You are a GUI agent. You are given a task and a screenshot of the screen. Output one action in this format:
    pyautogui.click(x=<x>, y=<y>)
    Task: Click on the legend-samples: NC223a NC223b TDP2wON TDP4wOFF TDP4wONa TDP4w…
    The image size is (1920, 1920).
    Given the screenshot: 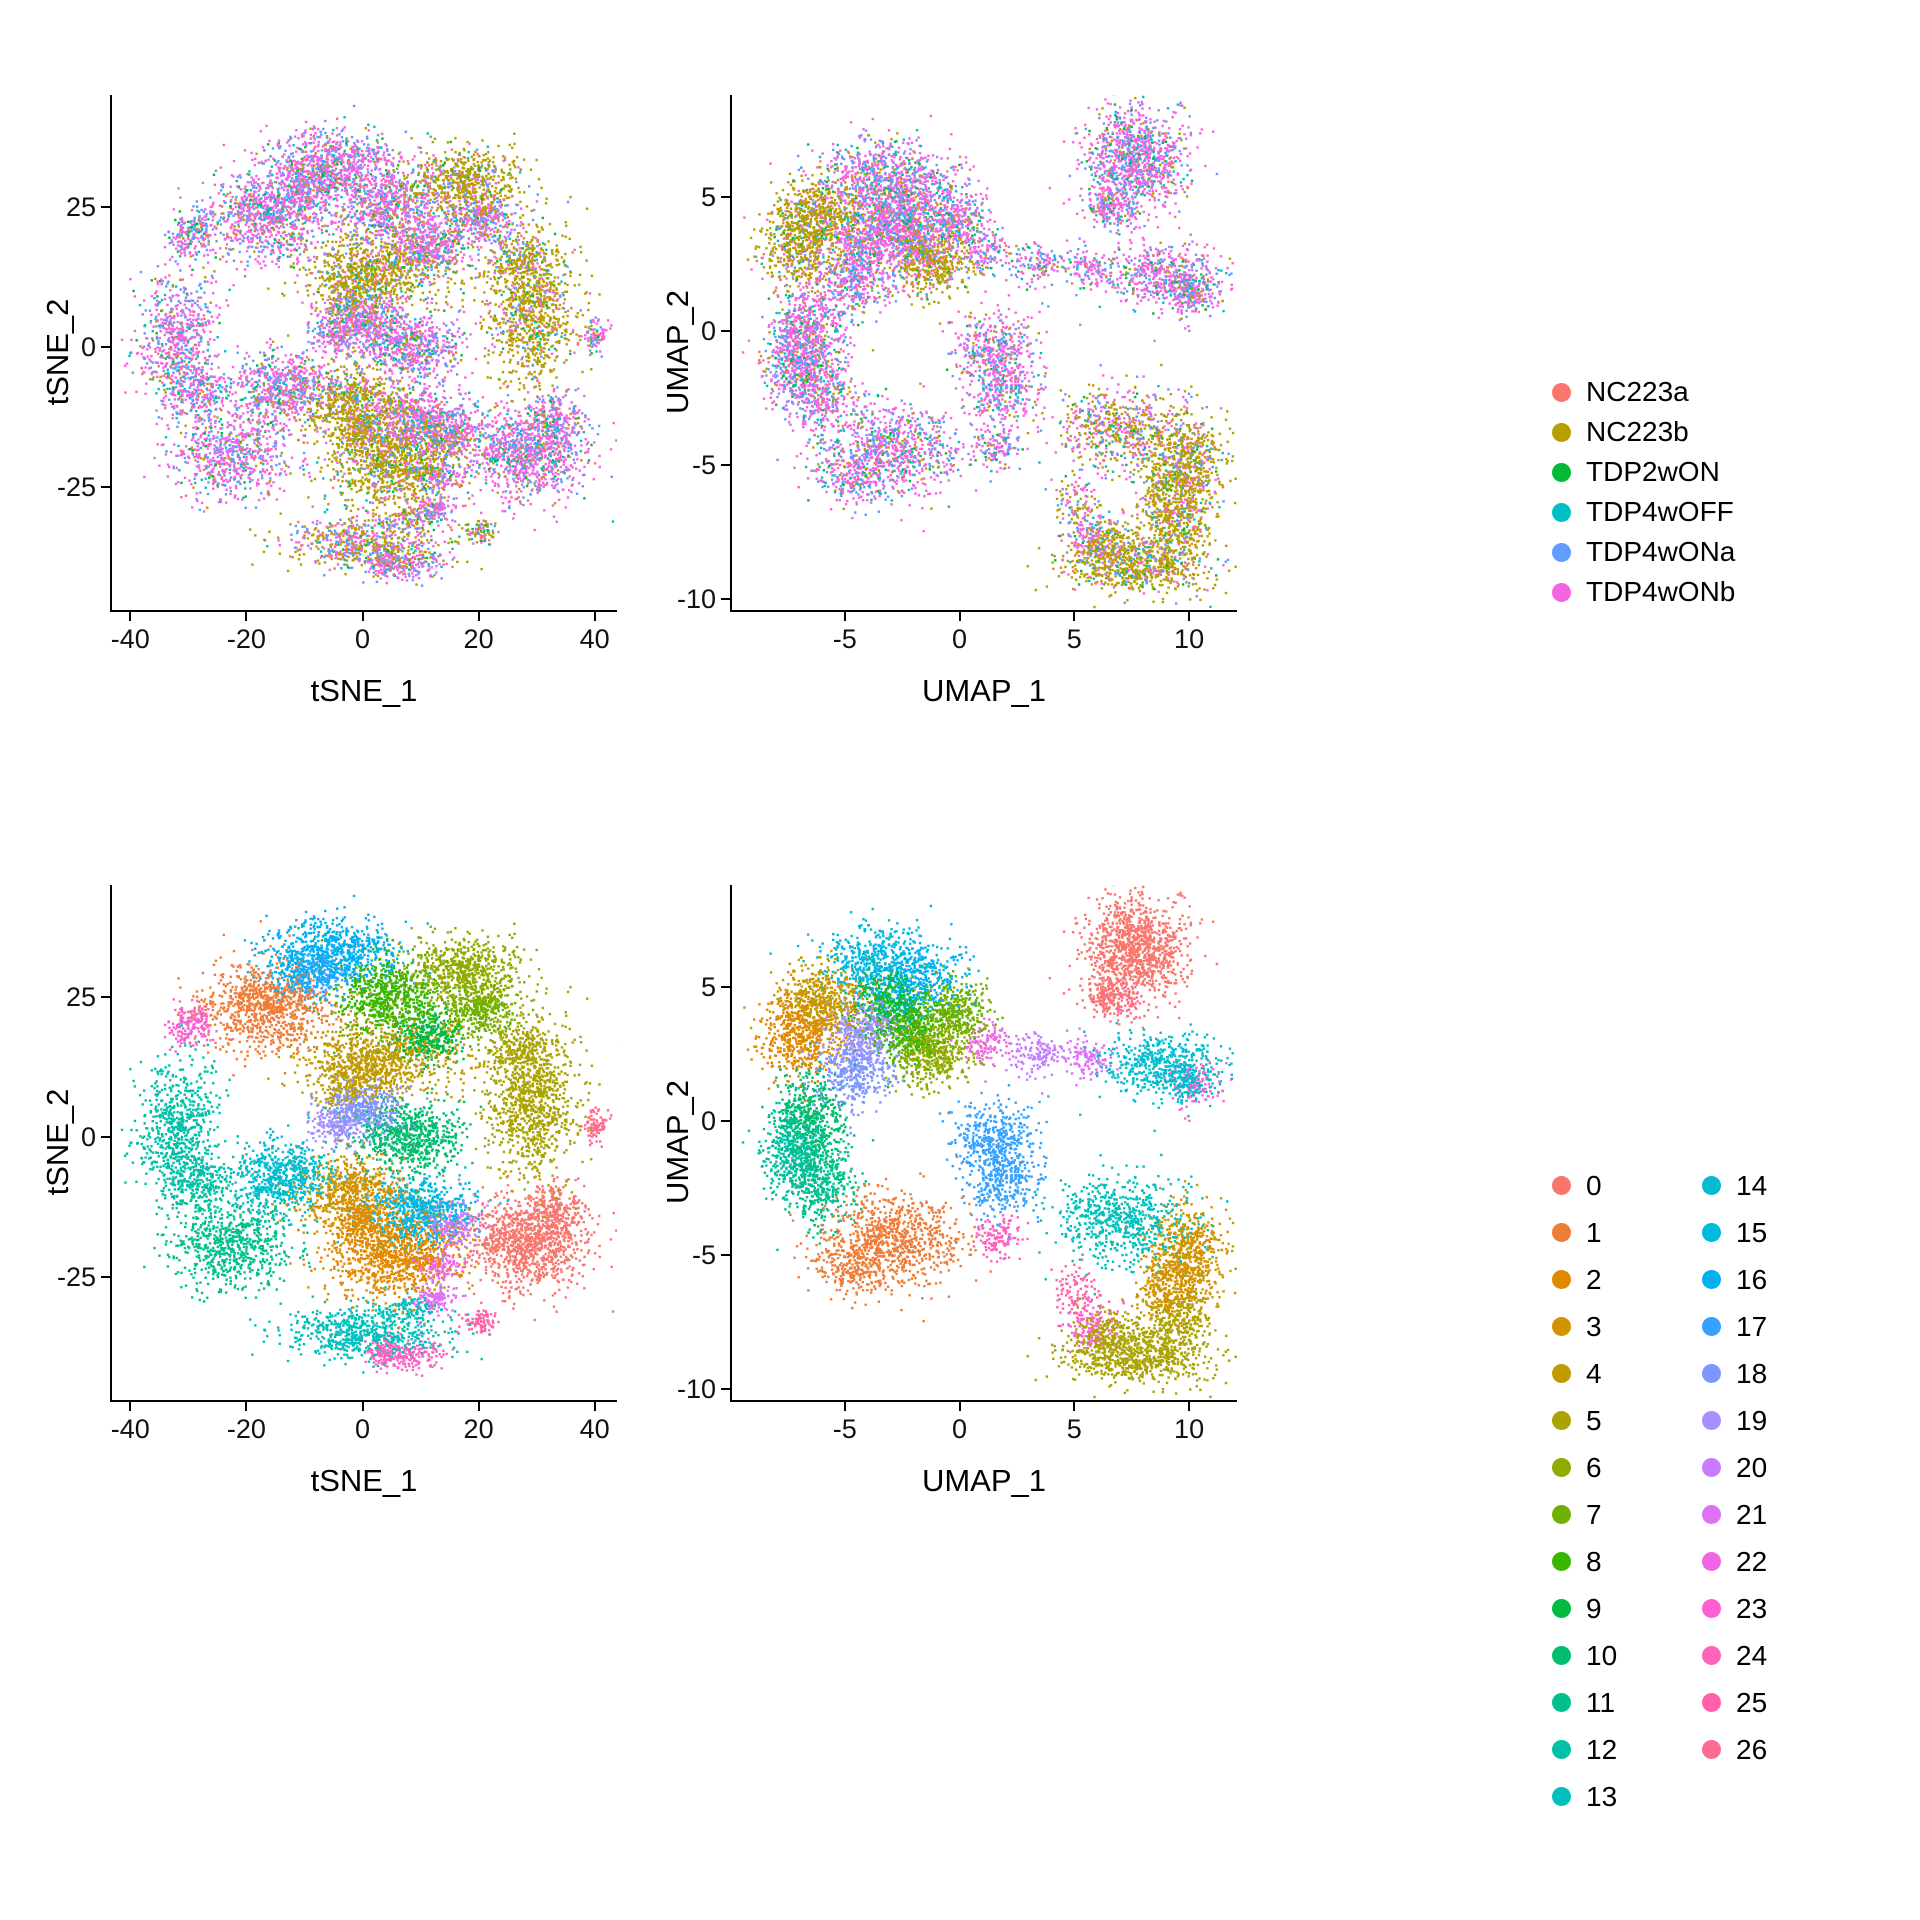 What is the action you would take?
    pyautogui.click(x=1643, y=492)
    